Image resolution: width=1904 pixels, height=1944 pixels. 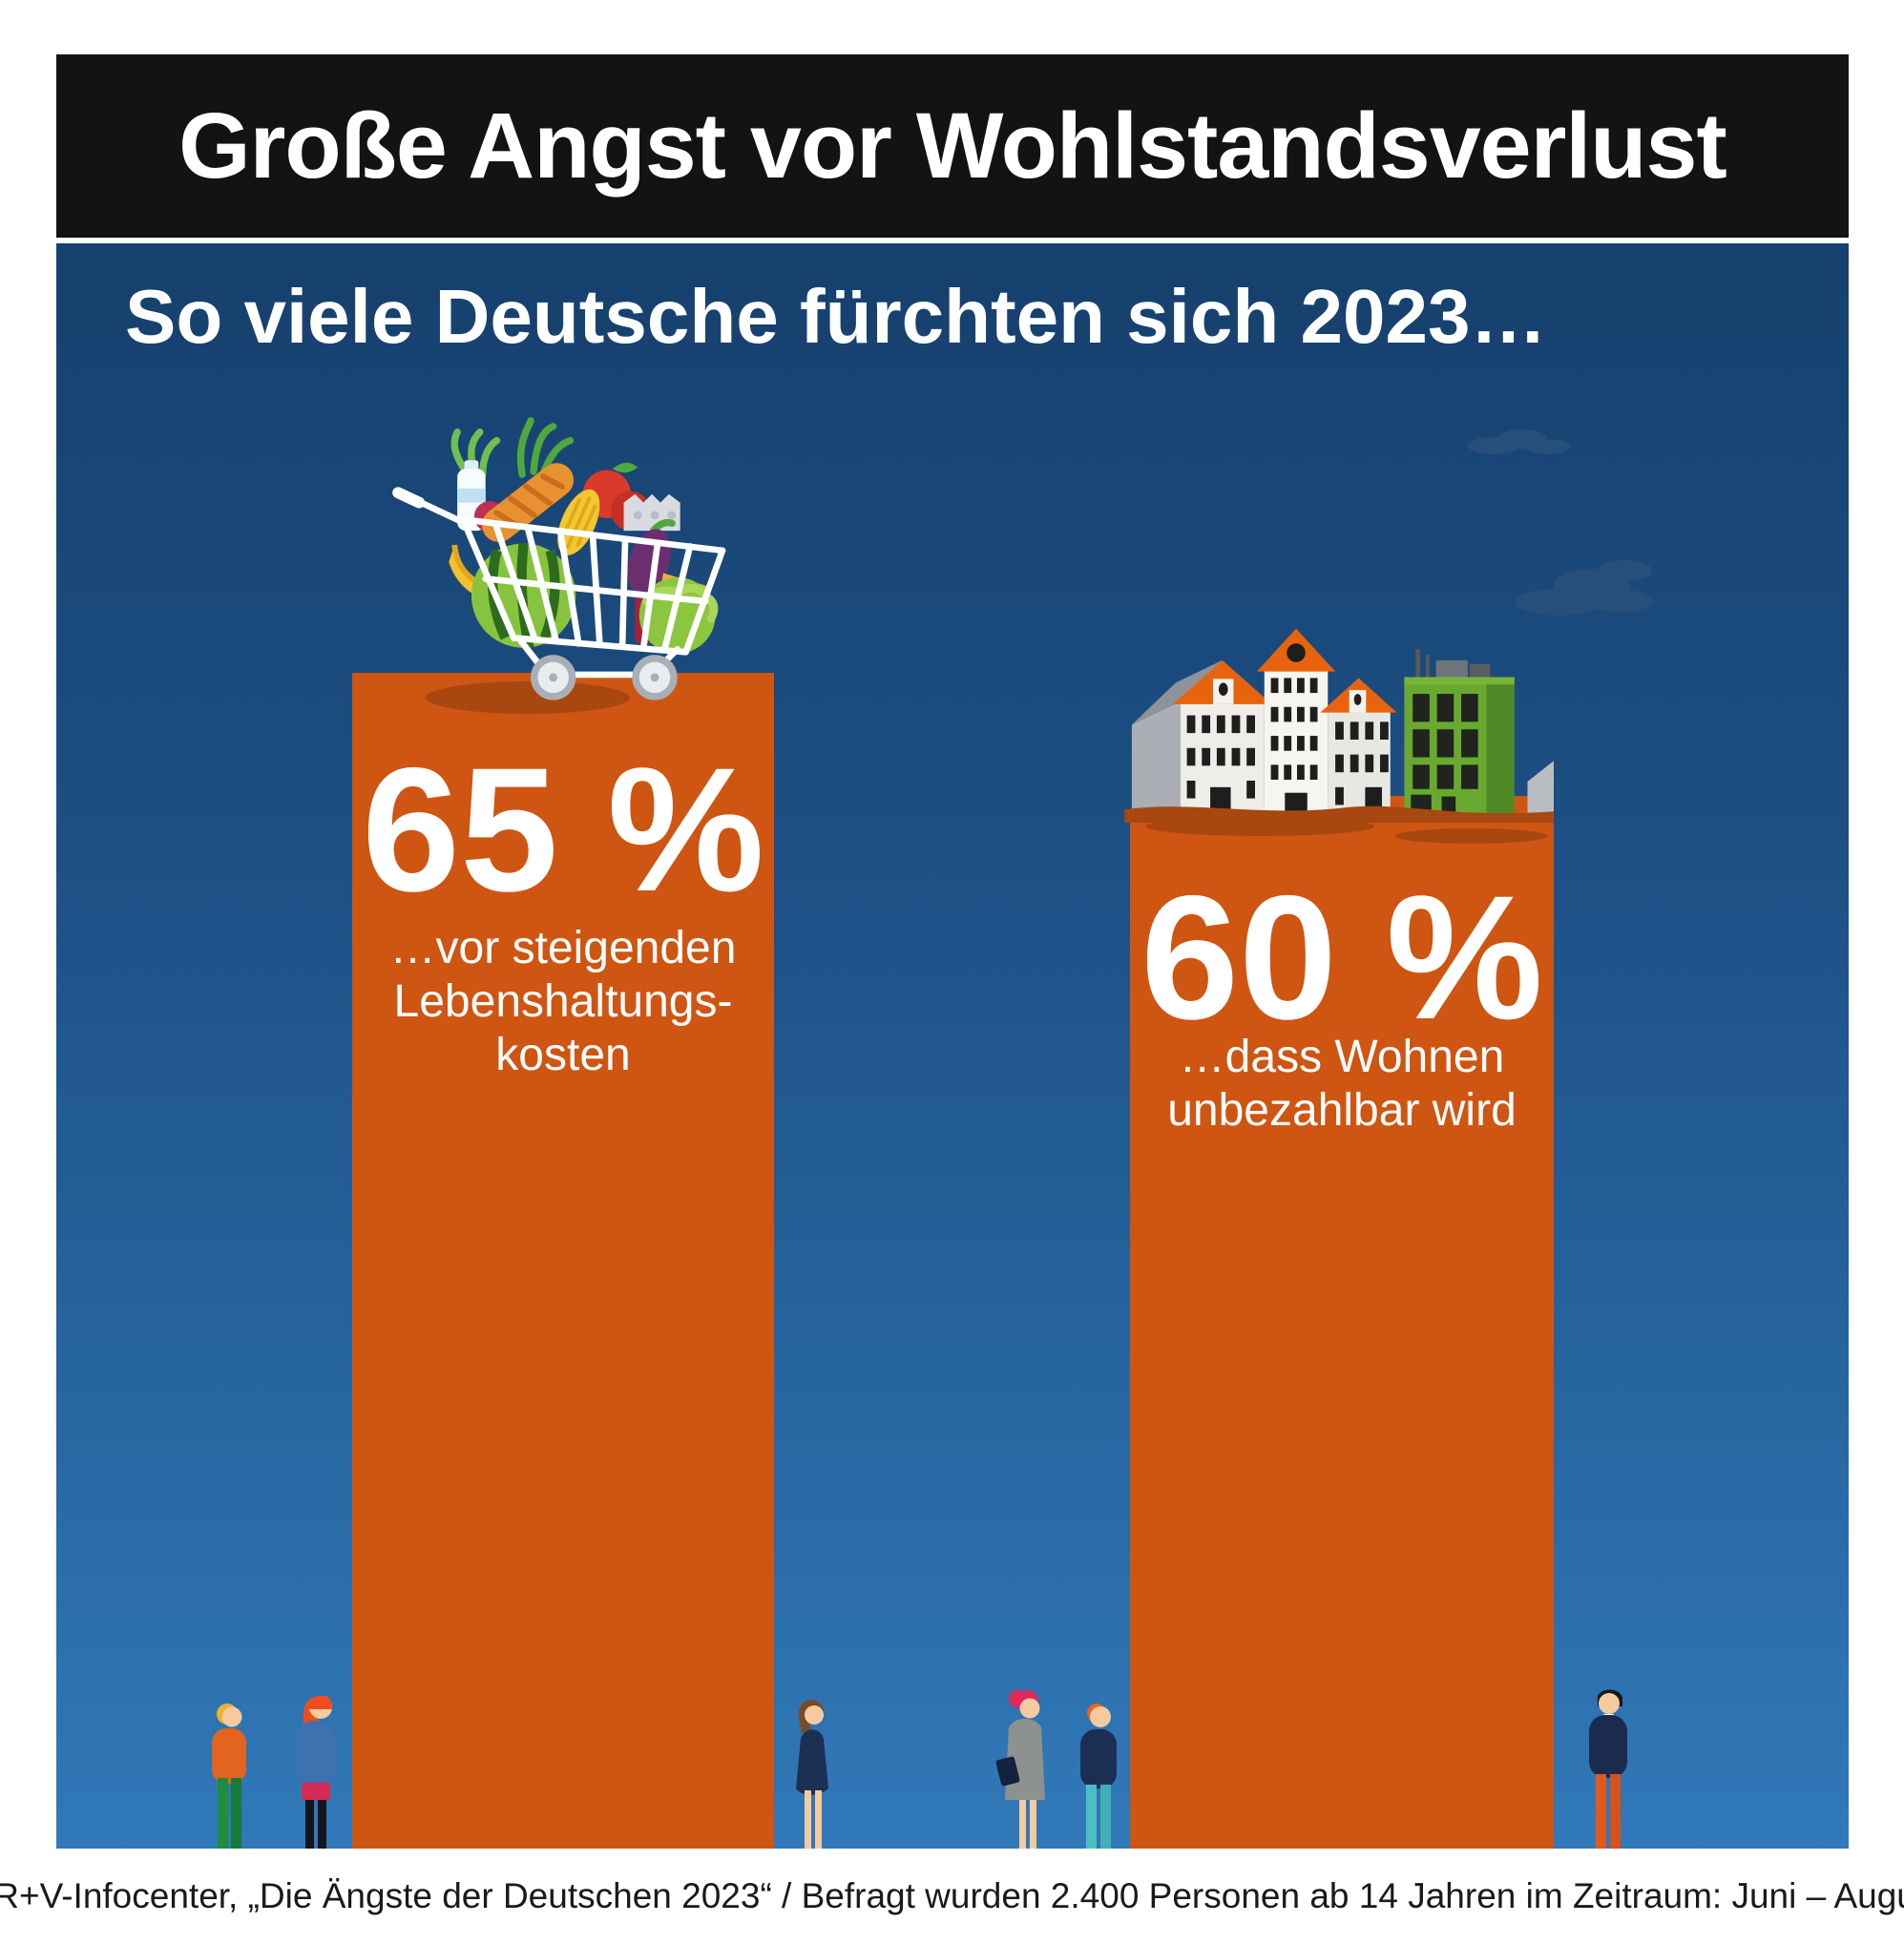 I want to click on bar-value-living-costs: 65 %, so click(x=563, y=831).